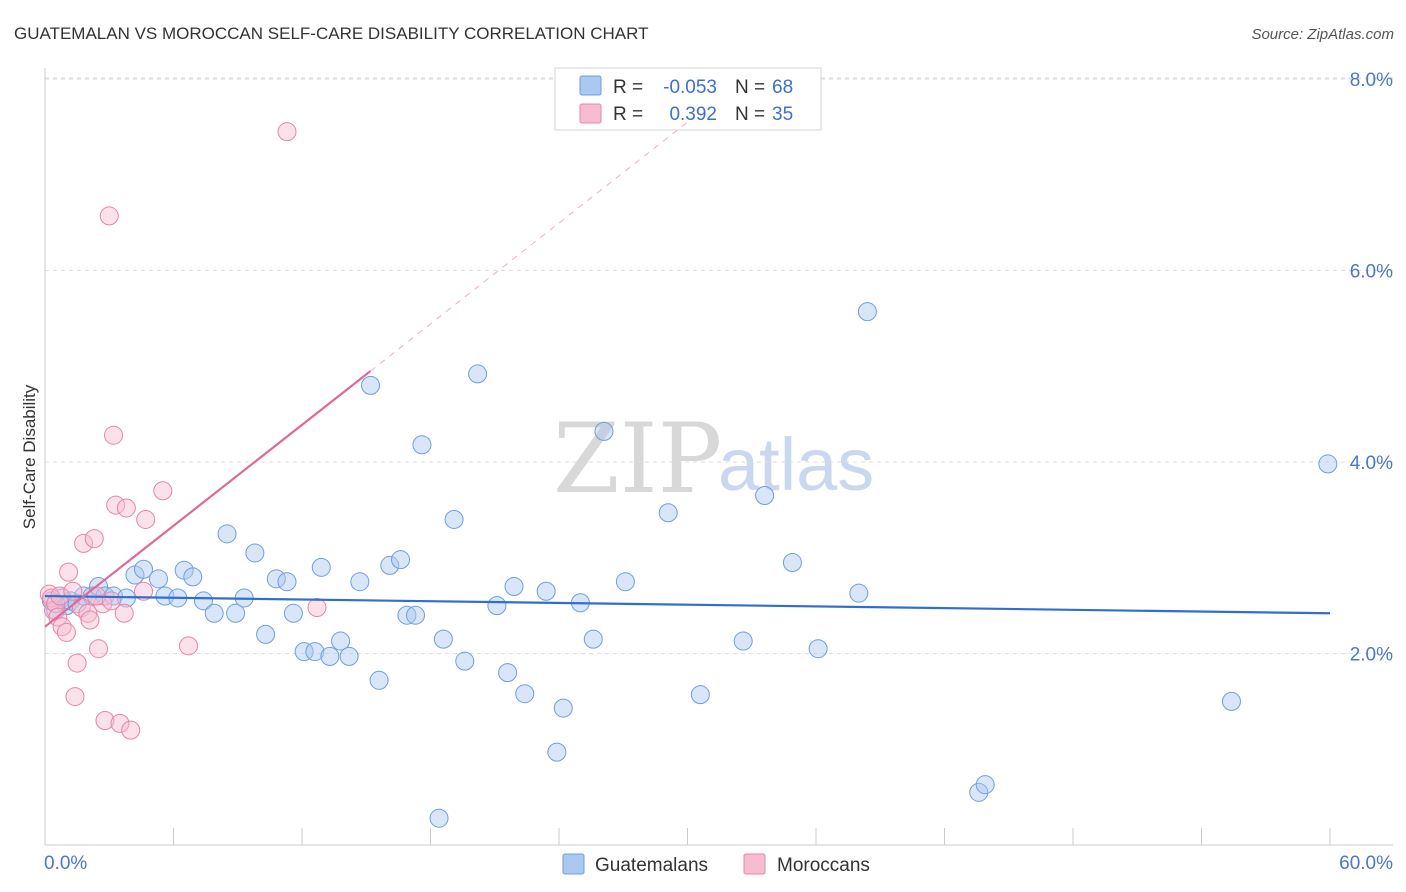 Image resolution: width=1406 pixels, height=892 pixels. I want to click on stats-n-label-guatemalans: N =, so click(750, 87).